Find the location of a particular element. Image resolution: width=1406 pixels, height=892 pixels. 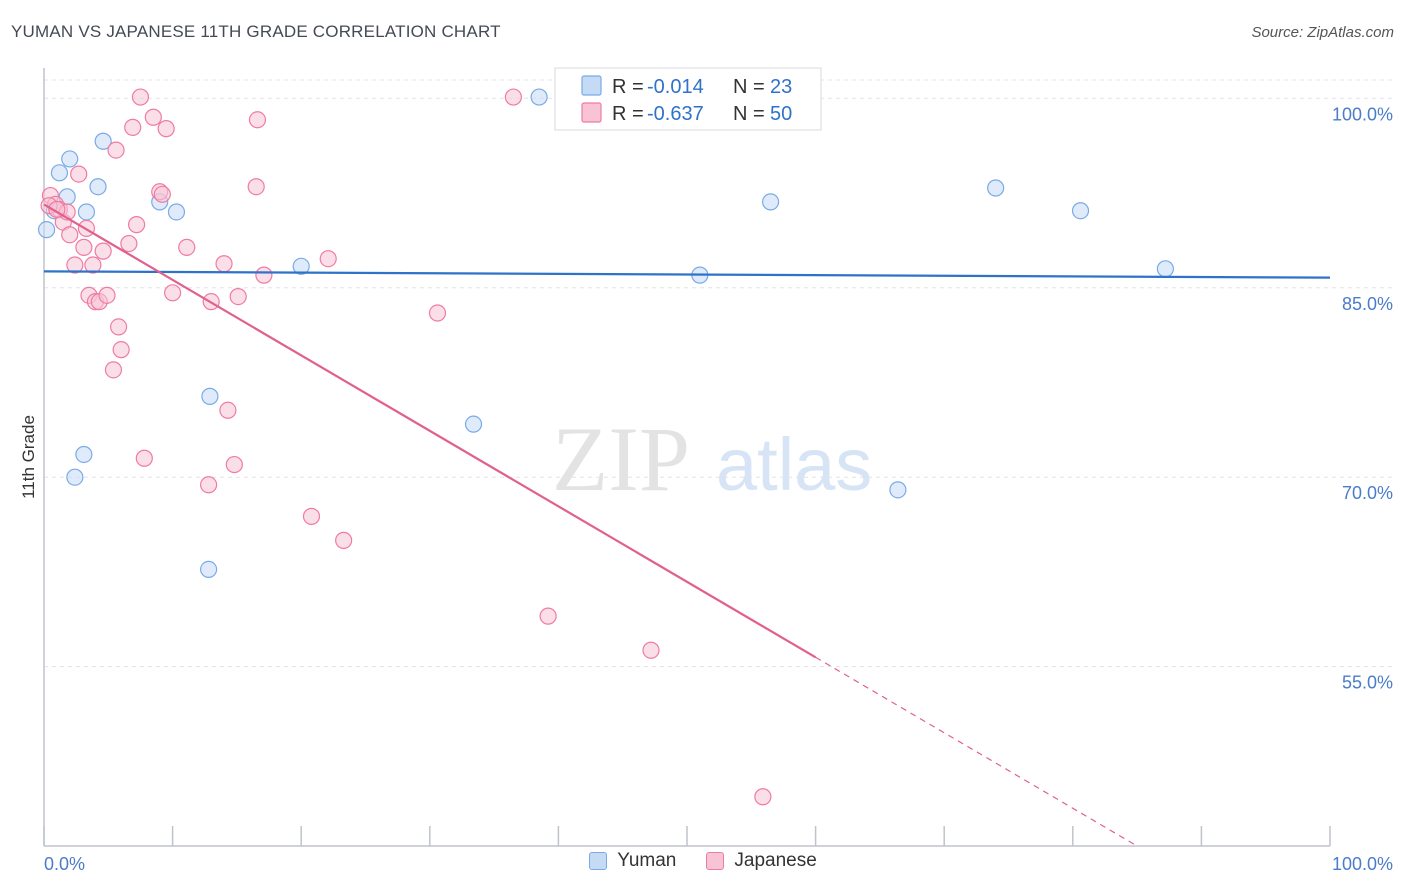

watermark-atlas: atlas is located at coordinates (794, 464).